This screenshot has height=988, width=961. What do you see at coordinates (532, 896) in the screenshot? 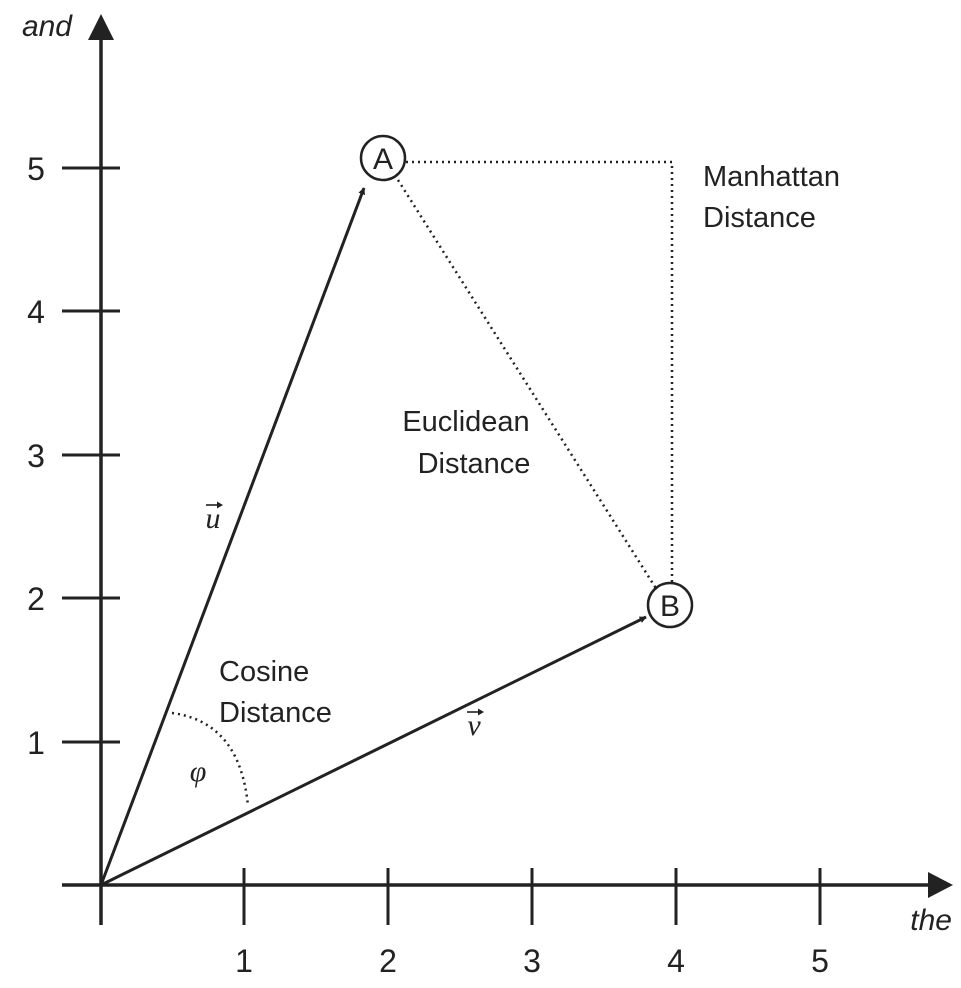
I see `x-ticks` at bounding box center [532, 896].